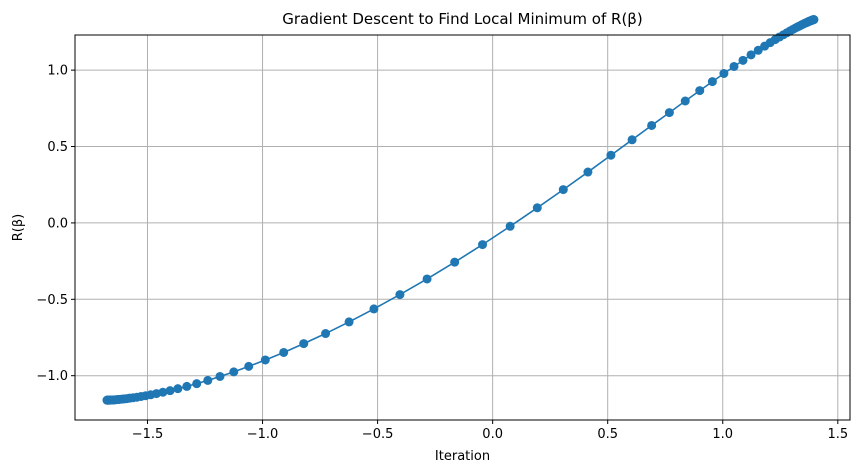 The image size is (861, 472). Describe the element at coordinates (52, 300) in the screenshot. I see `y-tick-label: −0.5` at that location.